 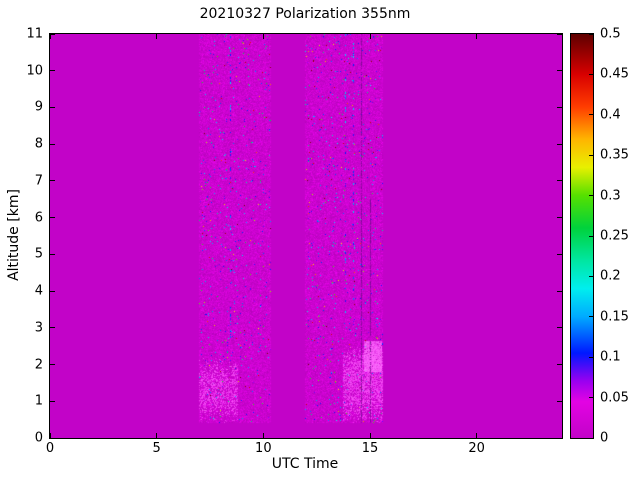 What do you see at coordinates (305, 14) in the screenshot?
I see `chart-title: 20210327 Polarization 355nm` at bounding box center [305, 14].